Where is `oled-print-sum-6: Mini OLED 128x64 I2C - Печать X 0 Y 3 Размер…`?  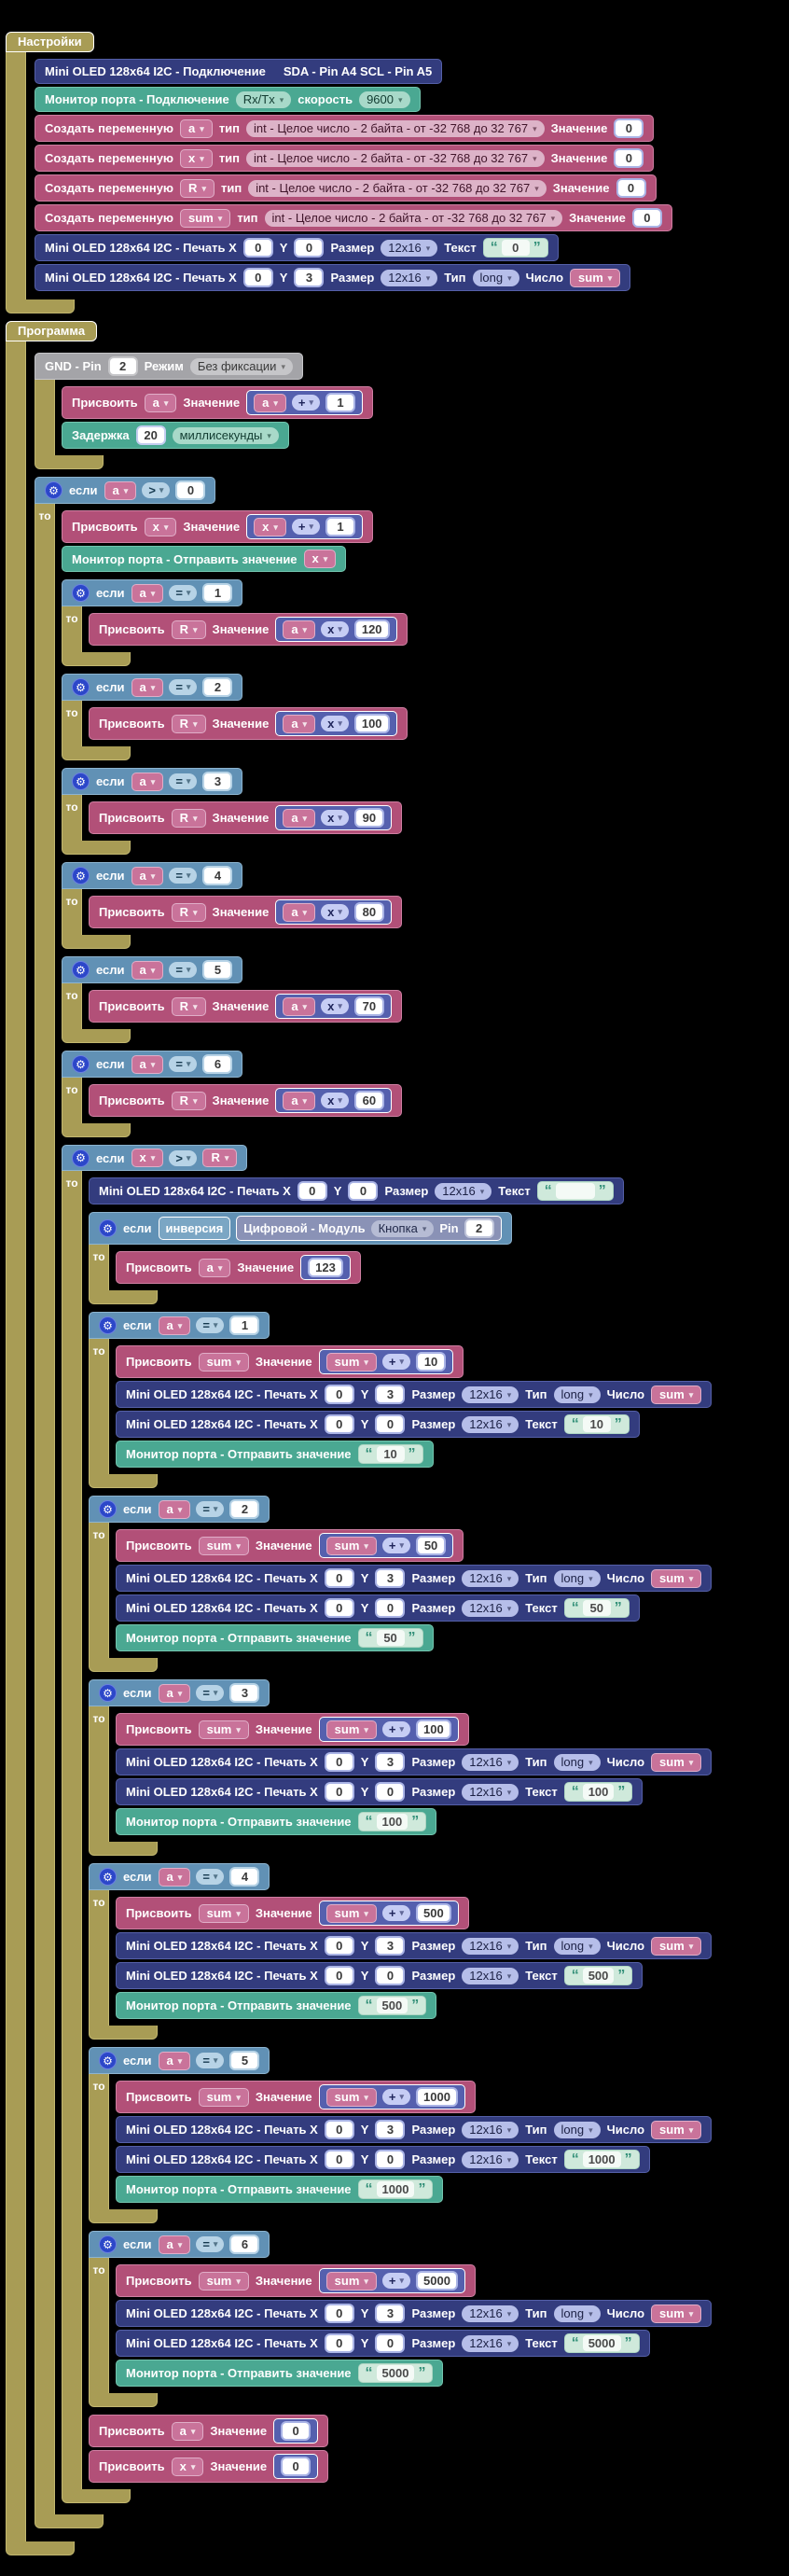 oled-print-sum-6: Mini OLED 128x64 I2C - Печать X 0 Y 3 Размер… is located at coordinates (414, 2313).